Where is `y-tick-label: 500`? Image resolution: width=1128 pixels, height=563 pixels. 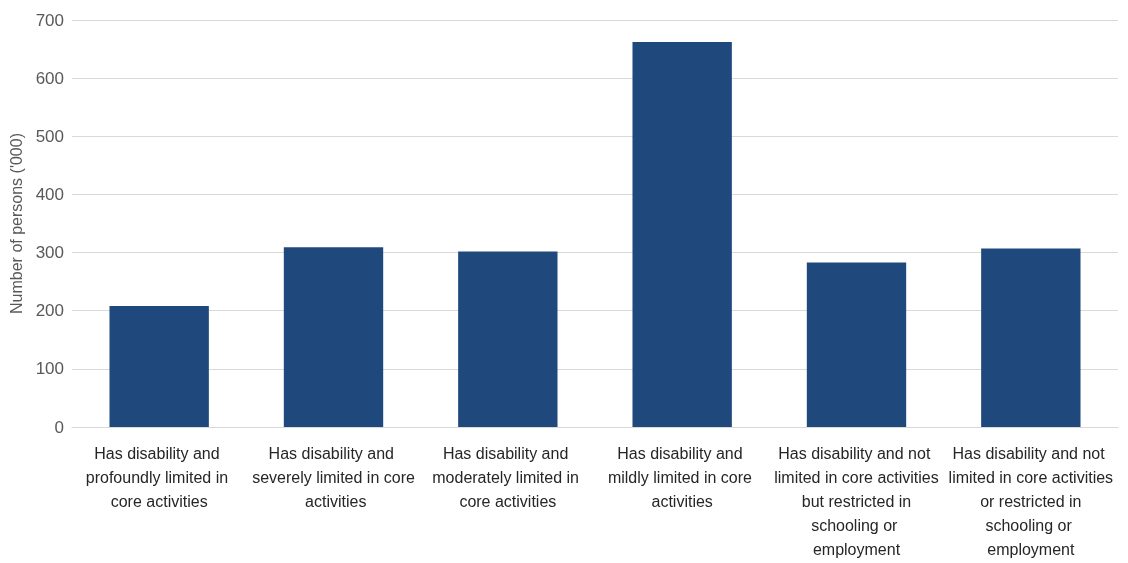 y-tick-label: 500 is located at coordinates (49, 136).